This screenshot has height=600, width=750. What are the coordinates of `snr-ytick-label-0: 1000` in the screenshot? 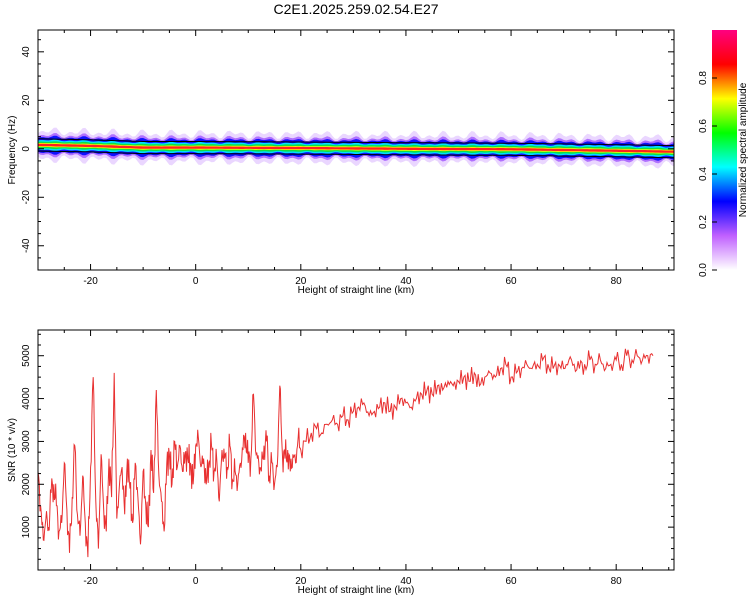 It's located at (26, 527).